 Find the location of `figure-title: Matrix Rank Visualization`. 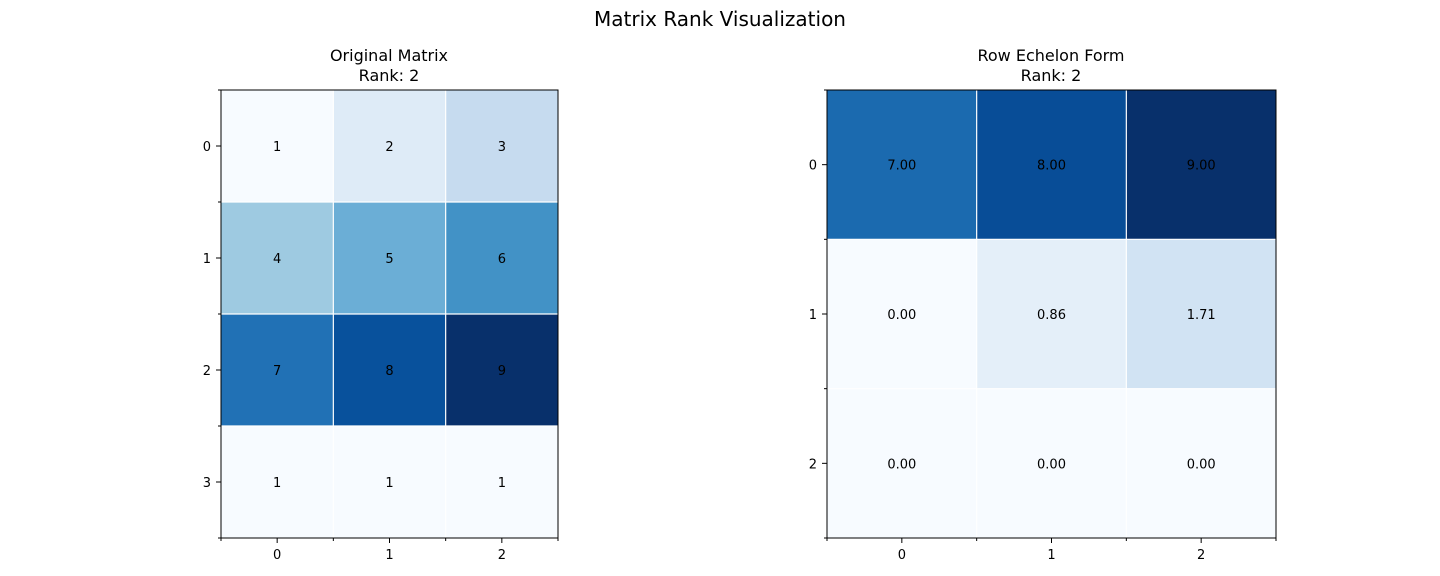

figure-title: Matrix Rank Visualization is located at coordinates (720, 19).